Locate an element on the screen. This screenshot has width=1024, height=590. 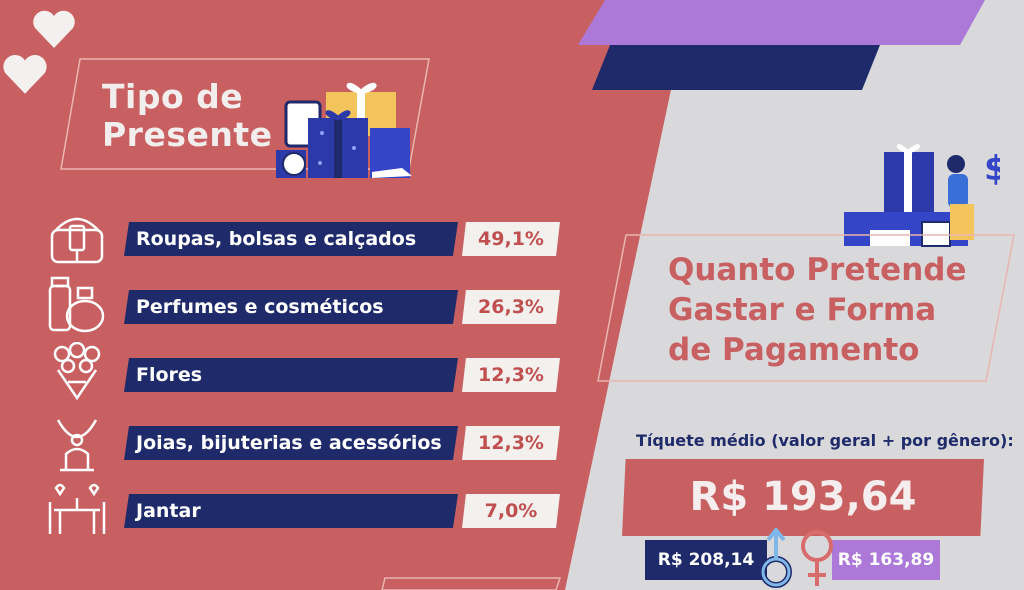
gift-value-flowers: 12,3% is located at coordinates (511, 375).